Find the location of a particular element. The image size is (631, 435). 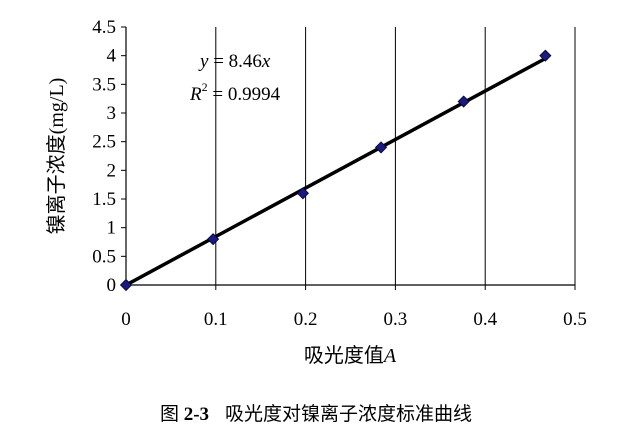

y-tick-label: 2.5 is located at coordinates (104, 142).